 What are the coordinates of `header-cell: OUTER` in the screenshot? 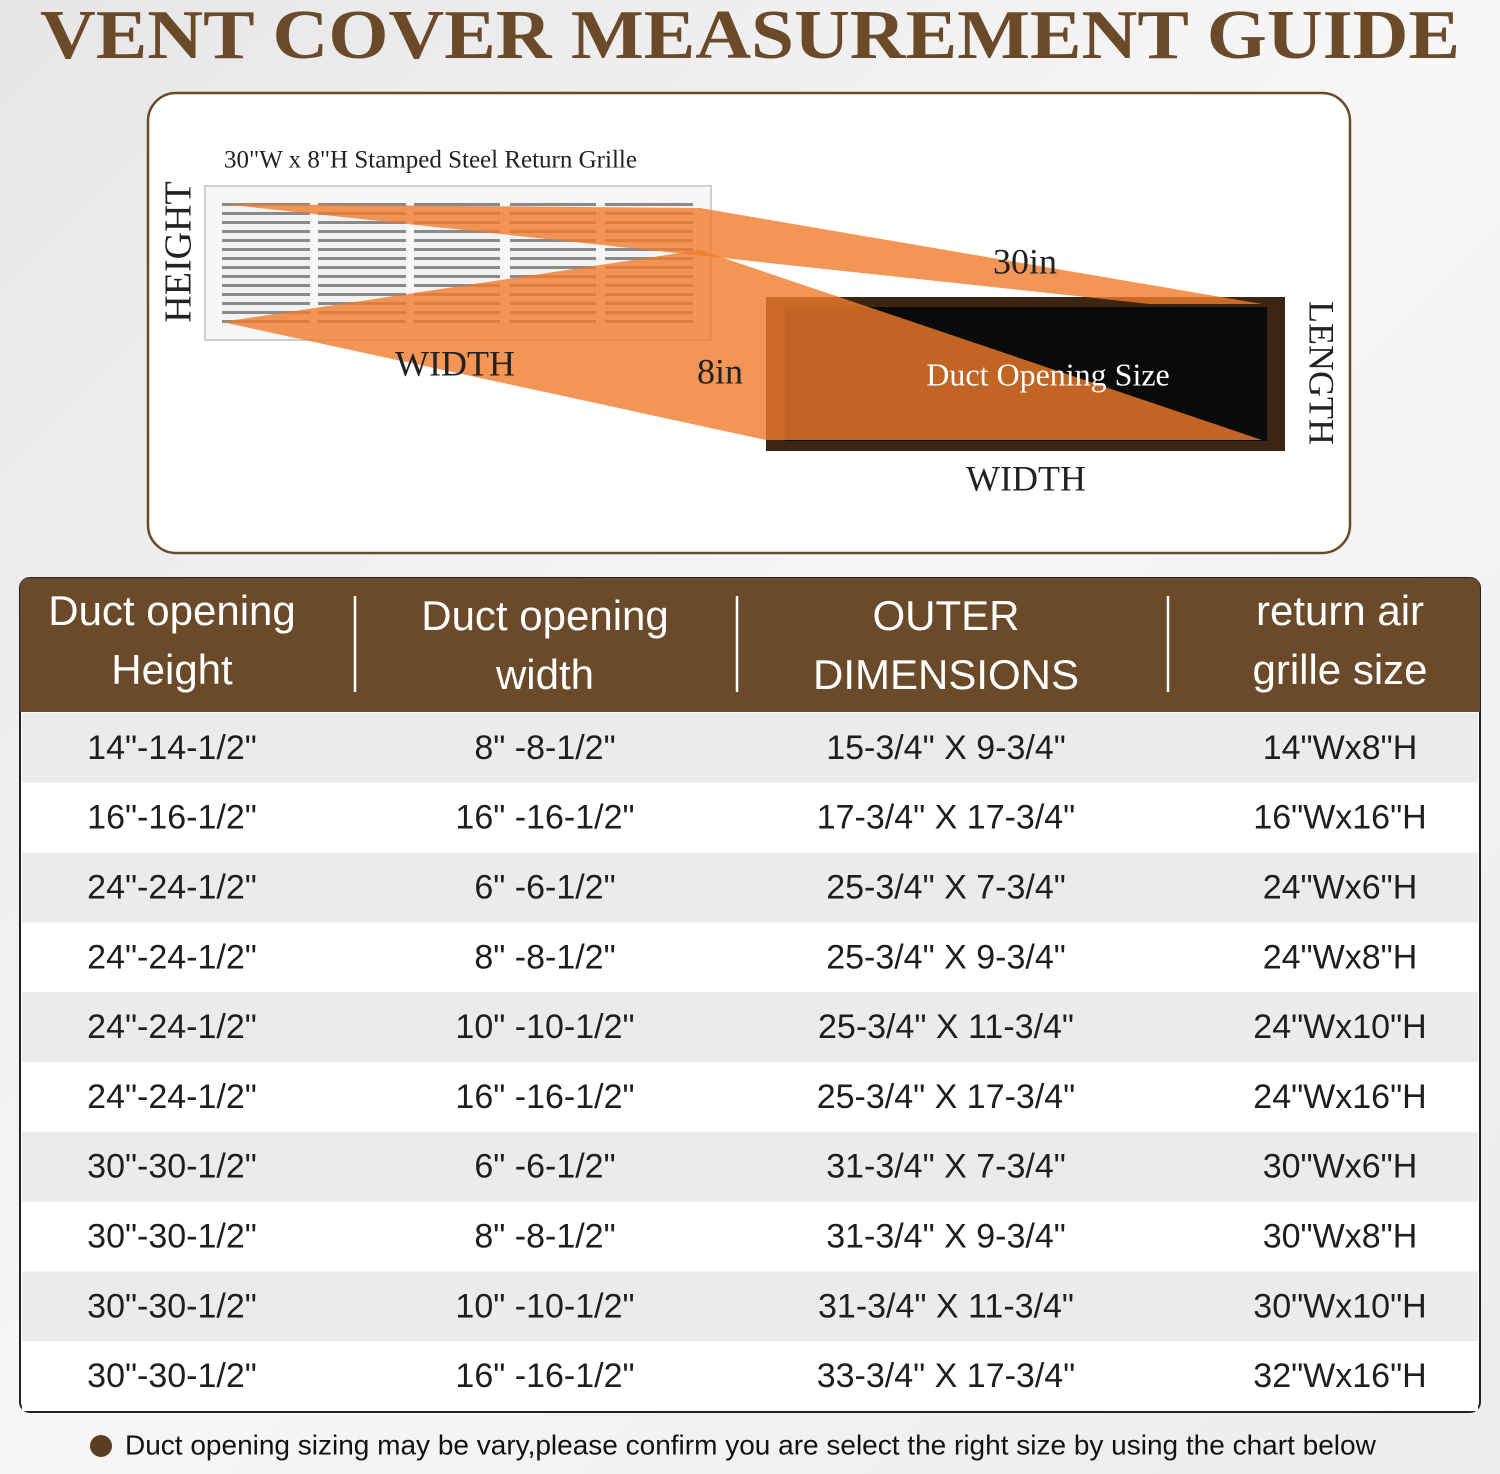 It's located at (946, 615).